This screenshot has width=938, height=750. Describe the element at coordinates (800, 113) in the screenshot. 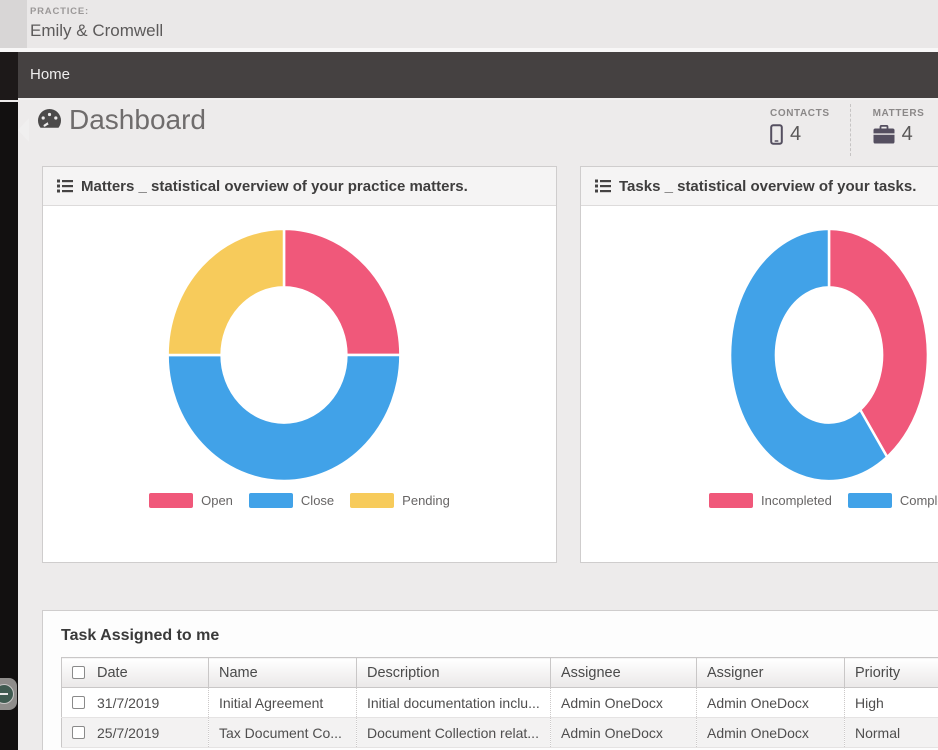

I see `stat-contacts-label: CONTACTS` at that location.